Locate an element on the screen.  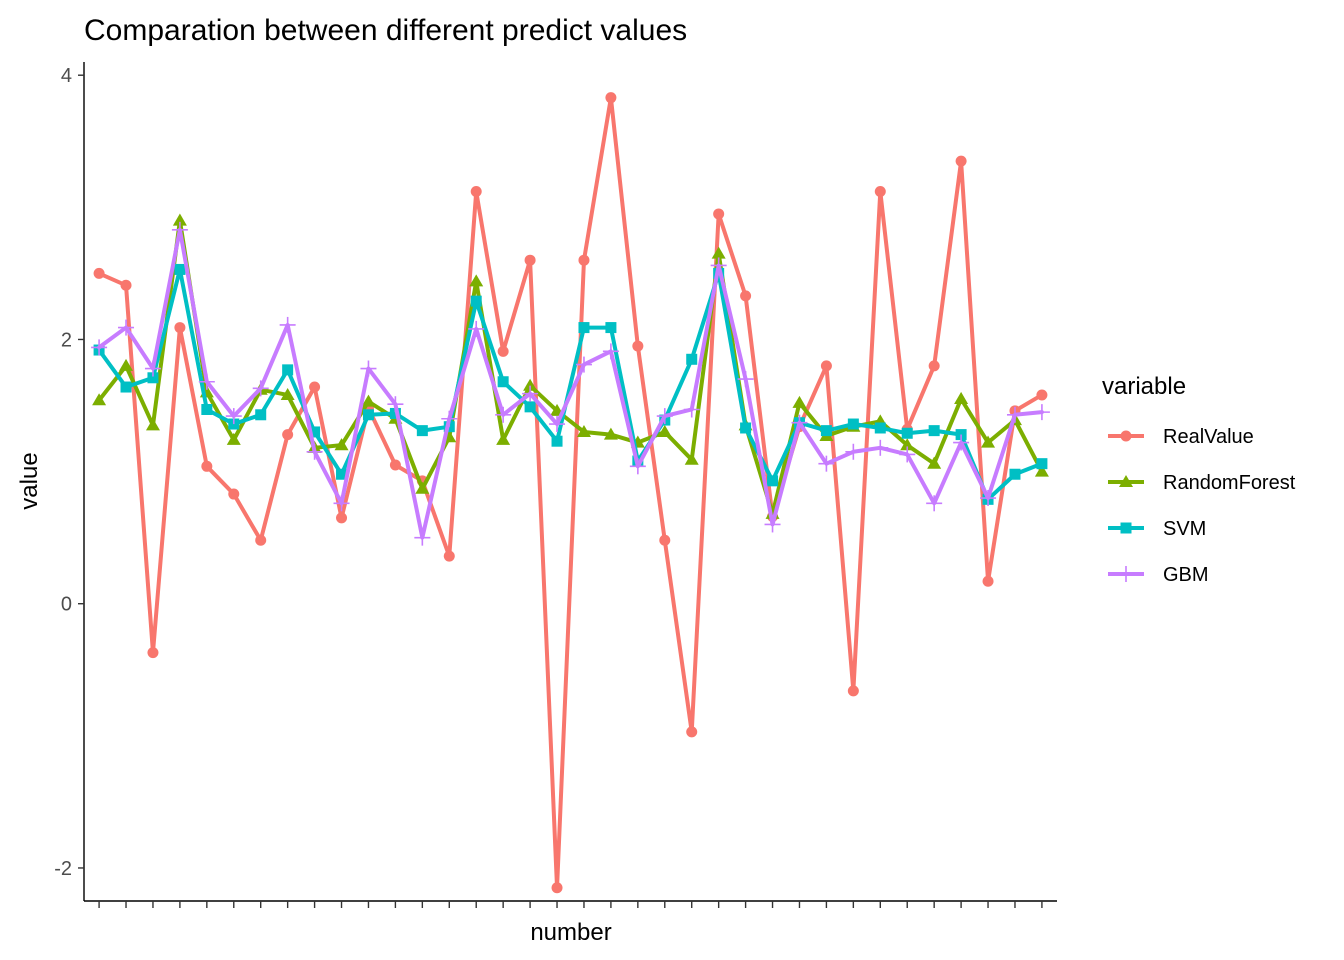
legend-item-svm: SVM is located at coordinates (1157, 529).